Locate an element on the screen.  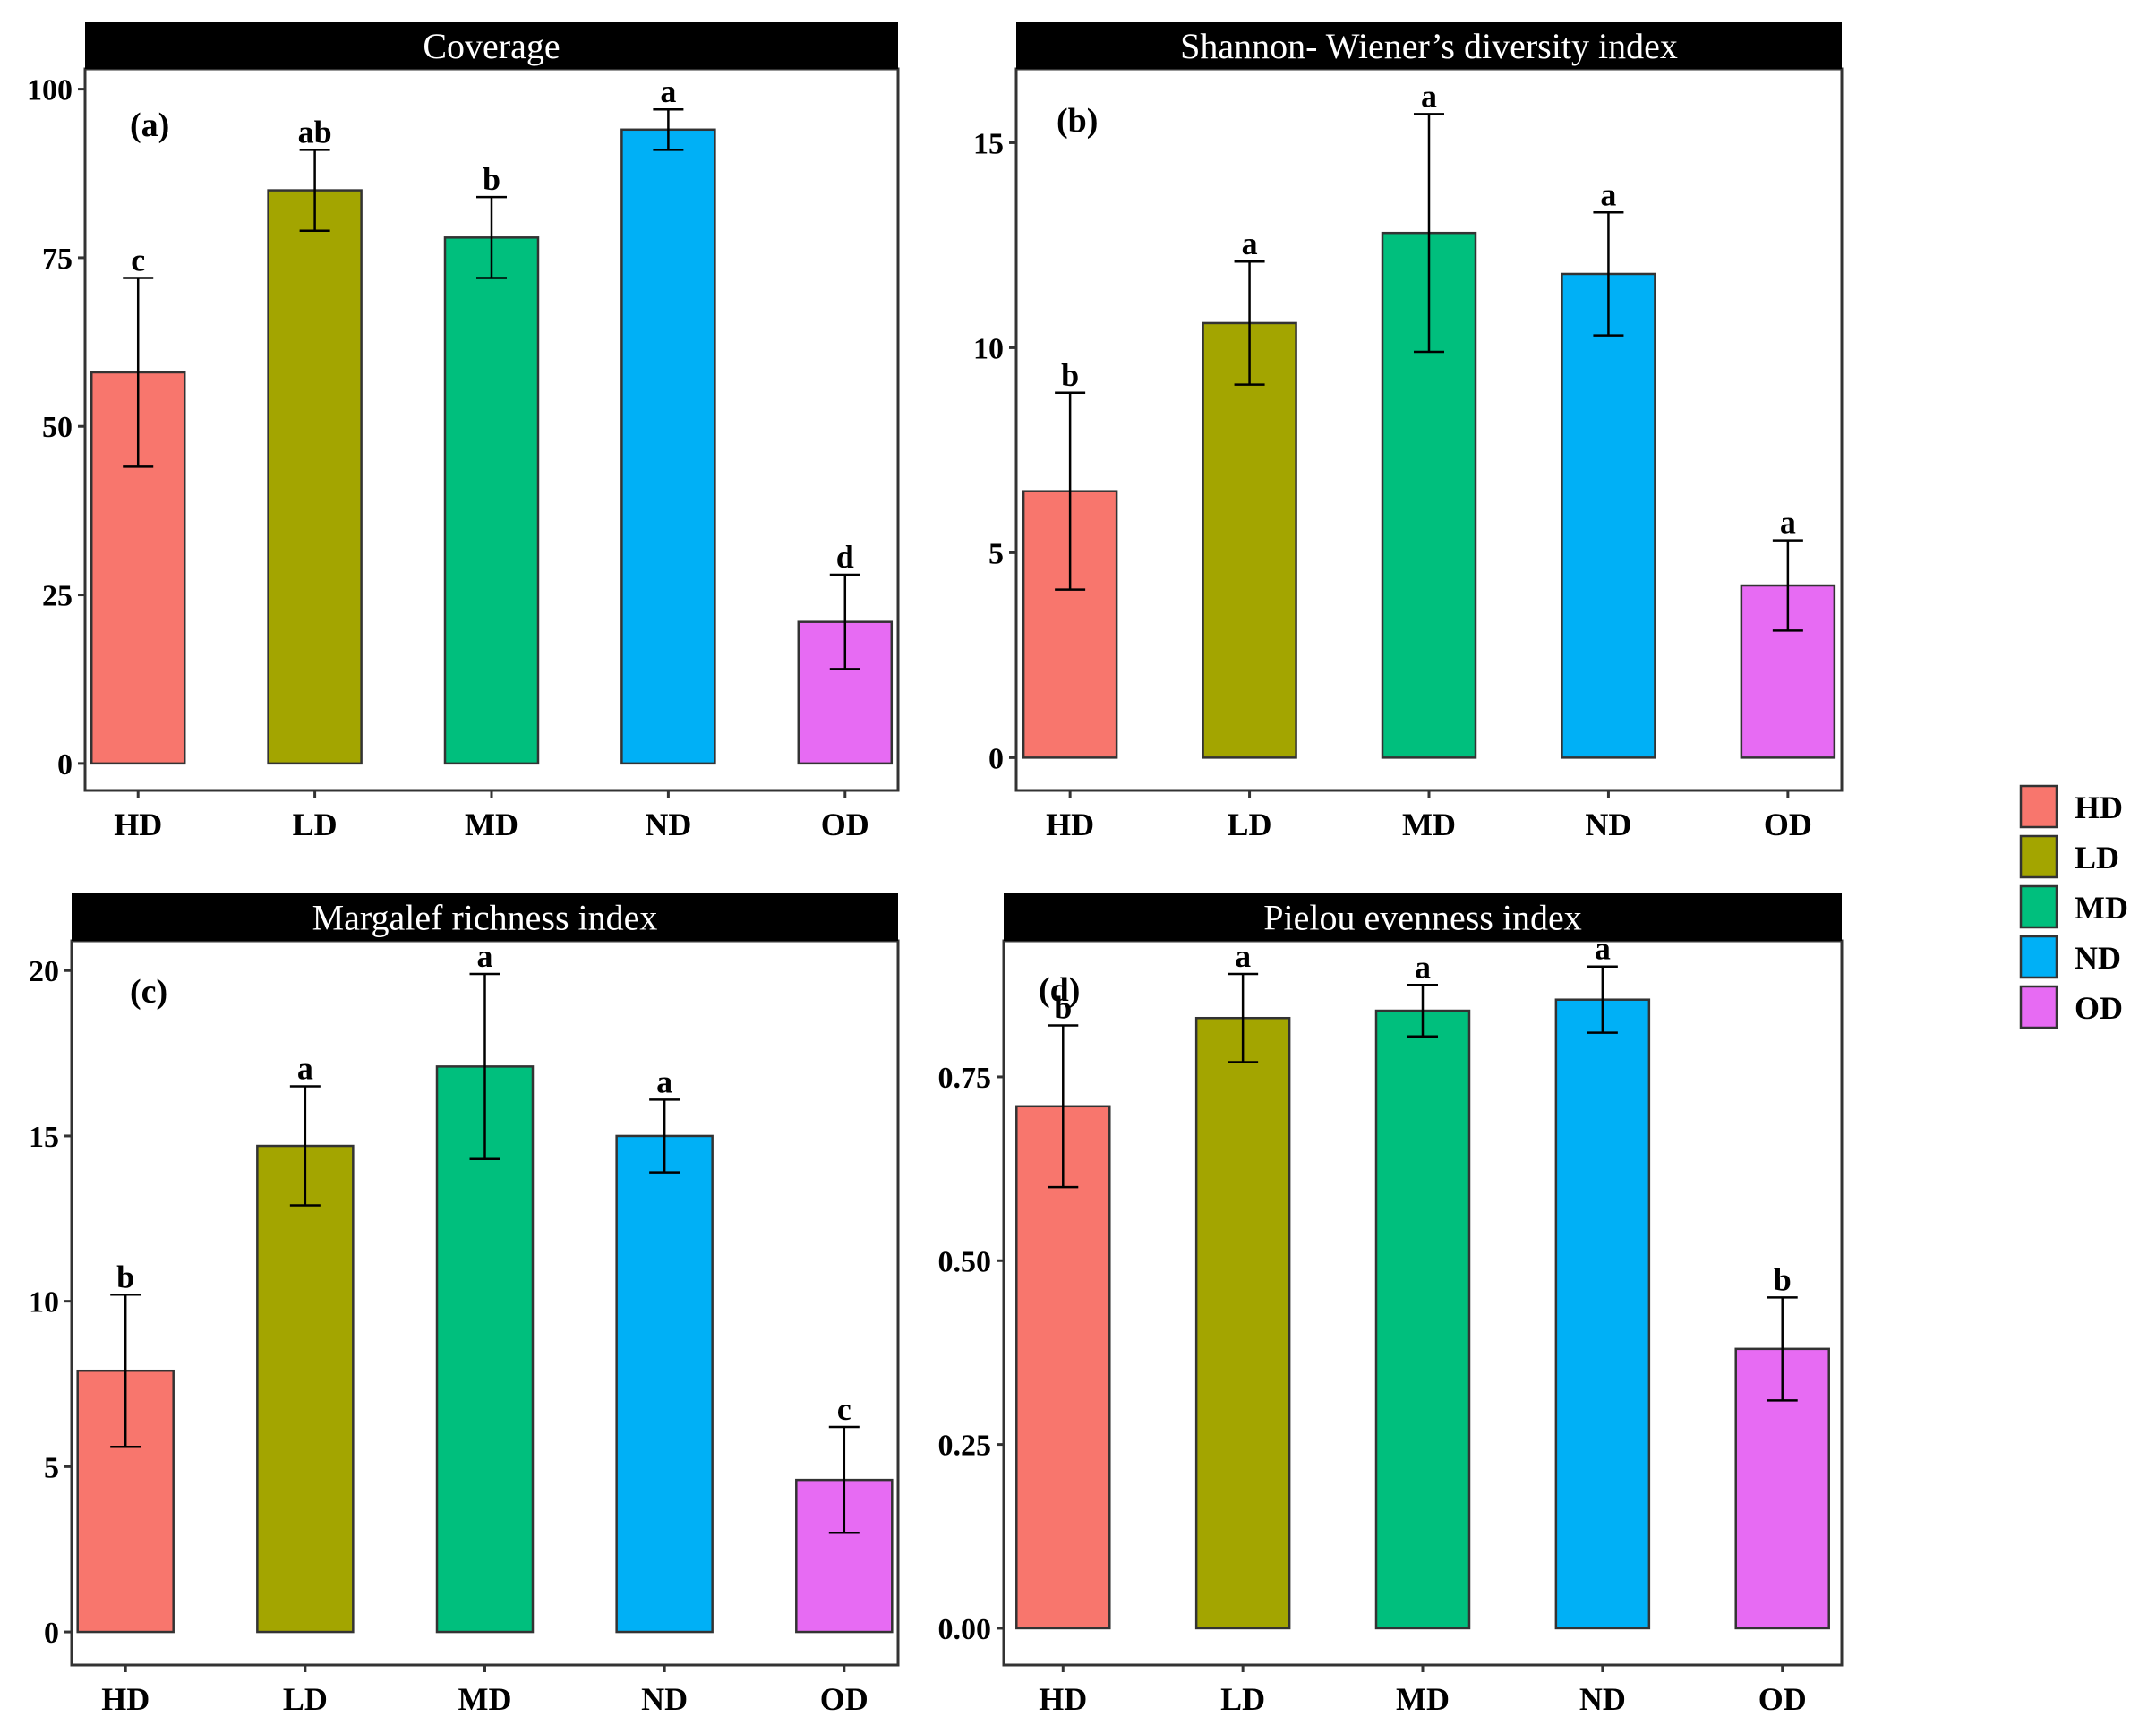
panel-tag-2: (b) is located at coordinates (1077, 121).